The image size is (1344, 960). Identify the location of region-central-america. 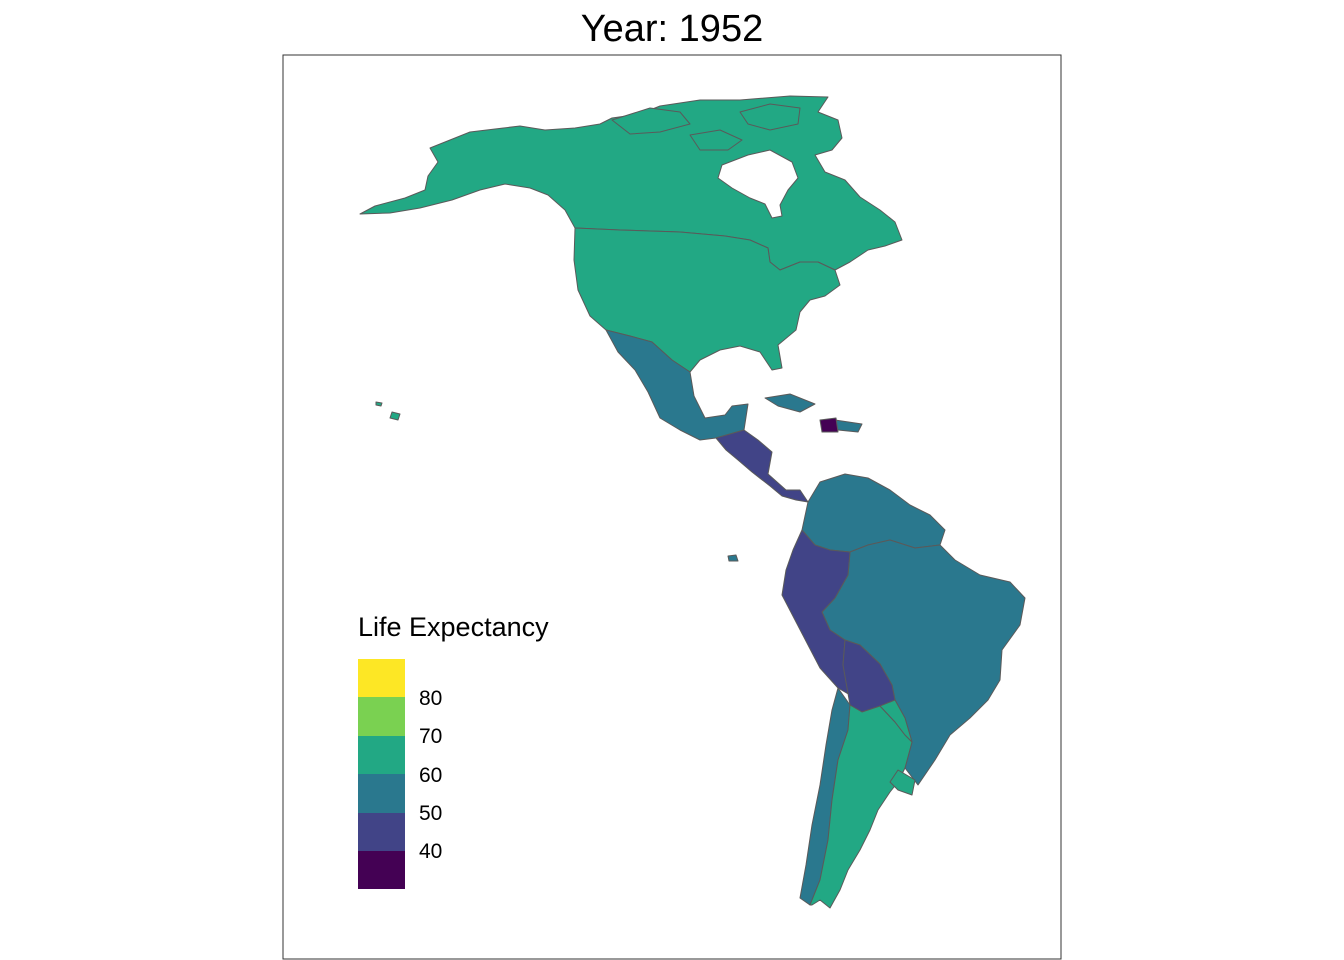
(762, 466).